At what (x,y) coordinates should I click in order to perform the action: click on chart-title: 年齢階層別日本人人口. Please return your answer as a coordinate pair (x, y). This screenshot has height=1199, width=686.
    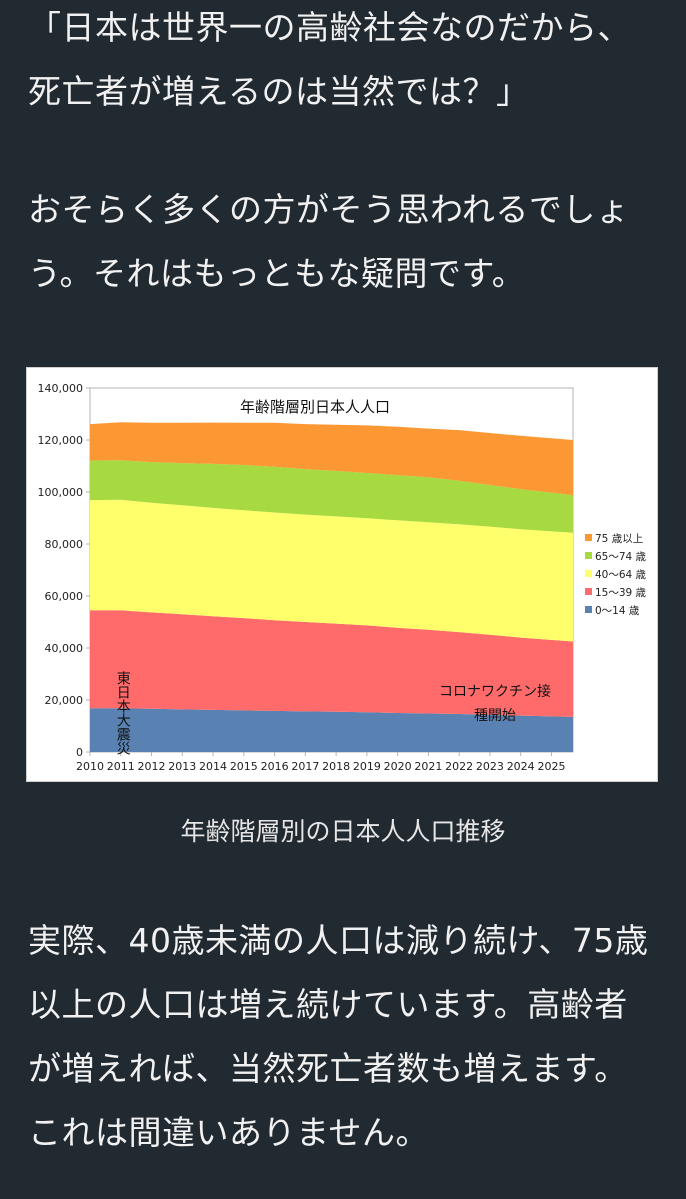
    Looking at the image, I should click on (315, 407).